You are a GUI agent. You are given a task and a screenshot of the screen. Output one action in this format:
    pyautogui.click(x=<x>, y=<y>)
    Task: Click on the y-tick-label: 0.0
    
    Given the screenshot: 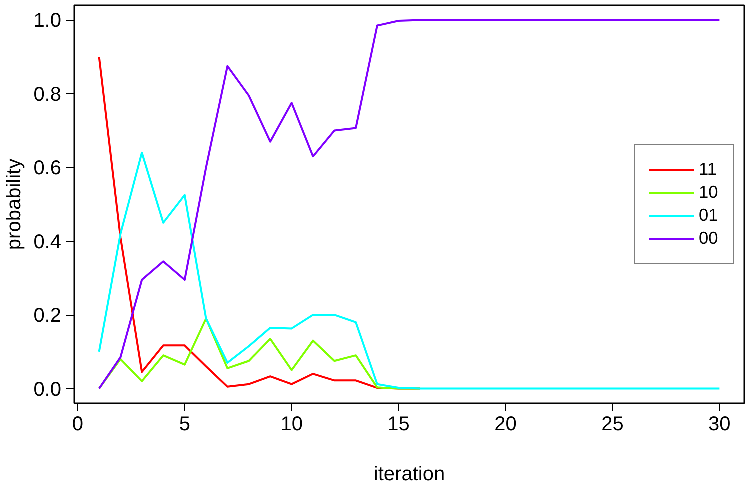 What is the action you would take?
    pyautogui.click(x=48, y=389)
    